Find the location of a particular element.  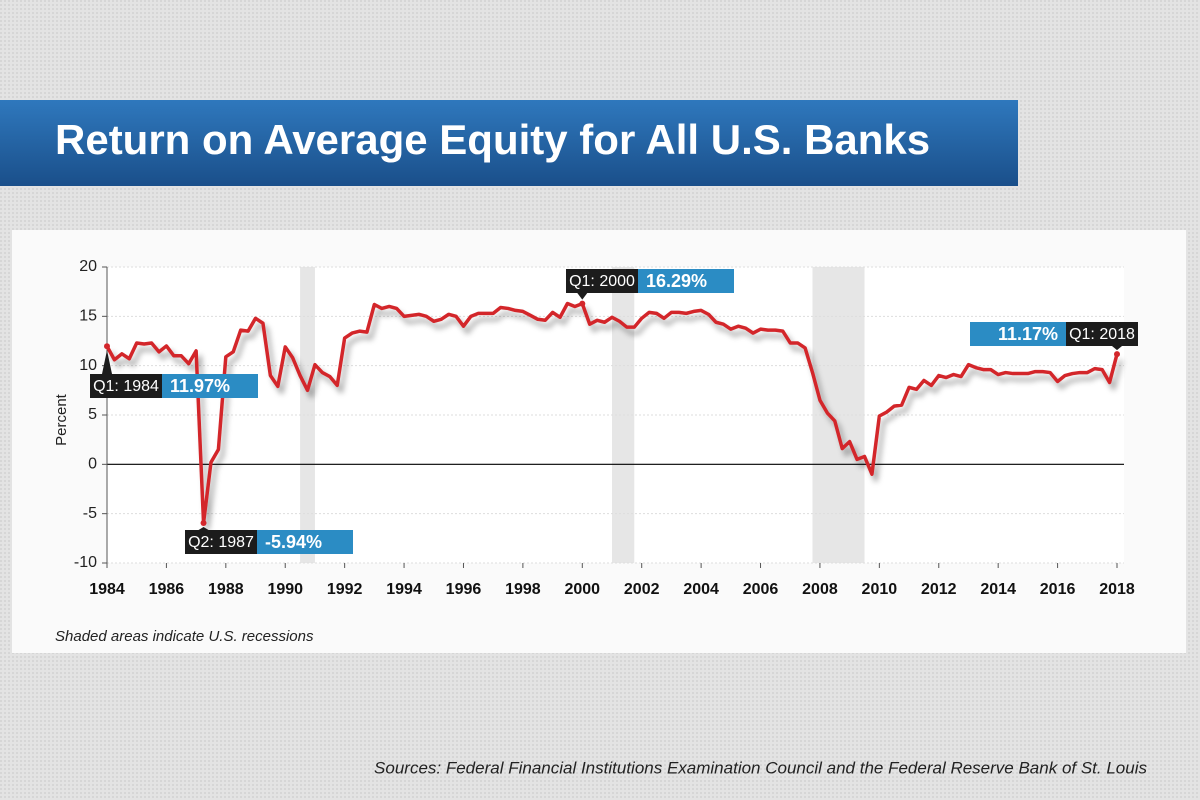

callout-value: -5.94% is located at coordinates (293, 542).